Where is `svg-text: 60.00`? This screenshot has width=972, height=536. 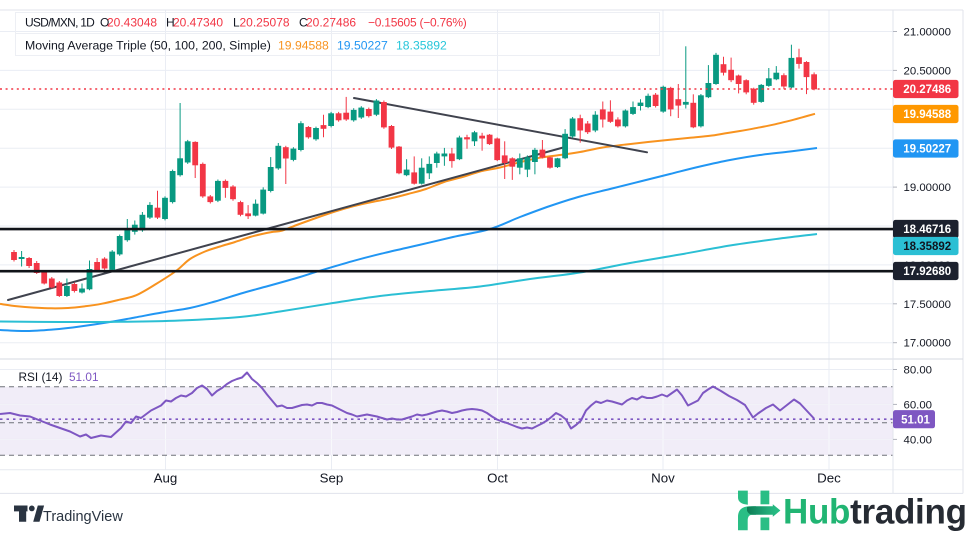 svg-text: 60.00 is located at coordinates (918, 405).